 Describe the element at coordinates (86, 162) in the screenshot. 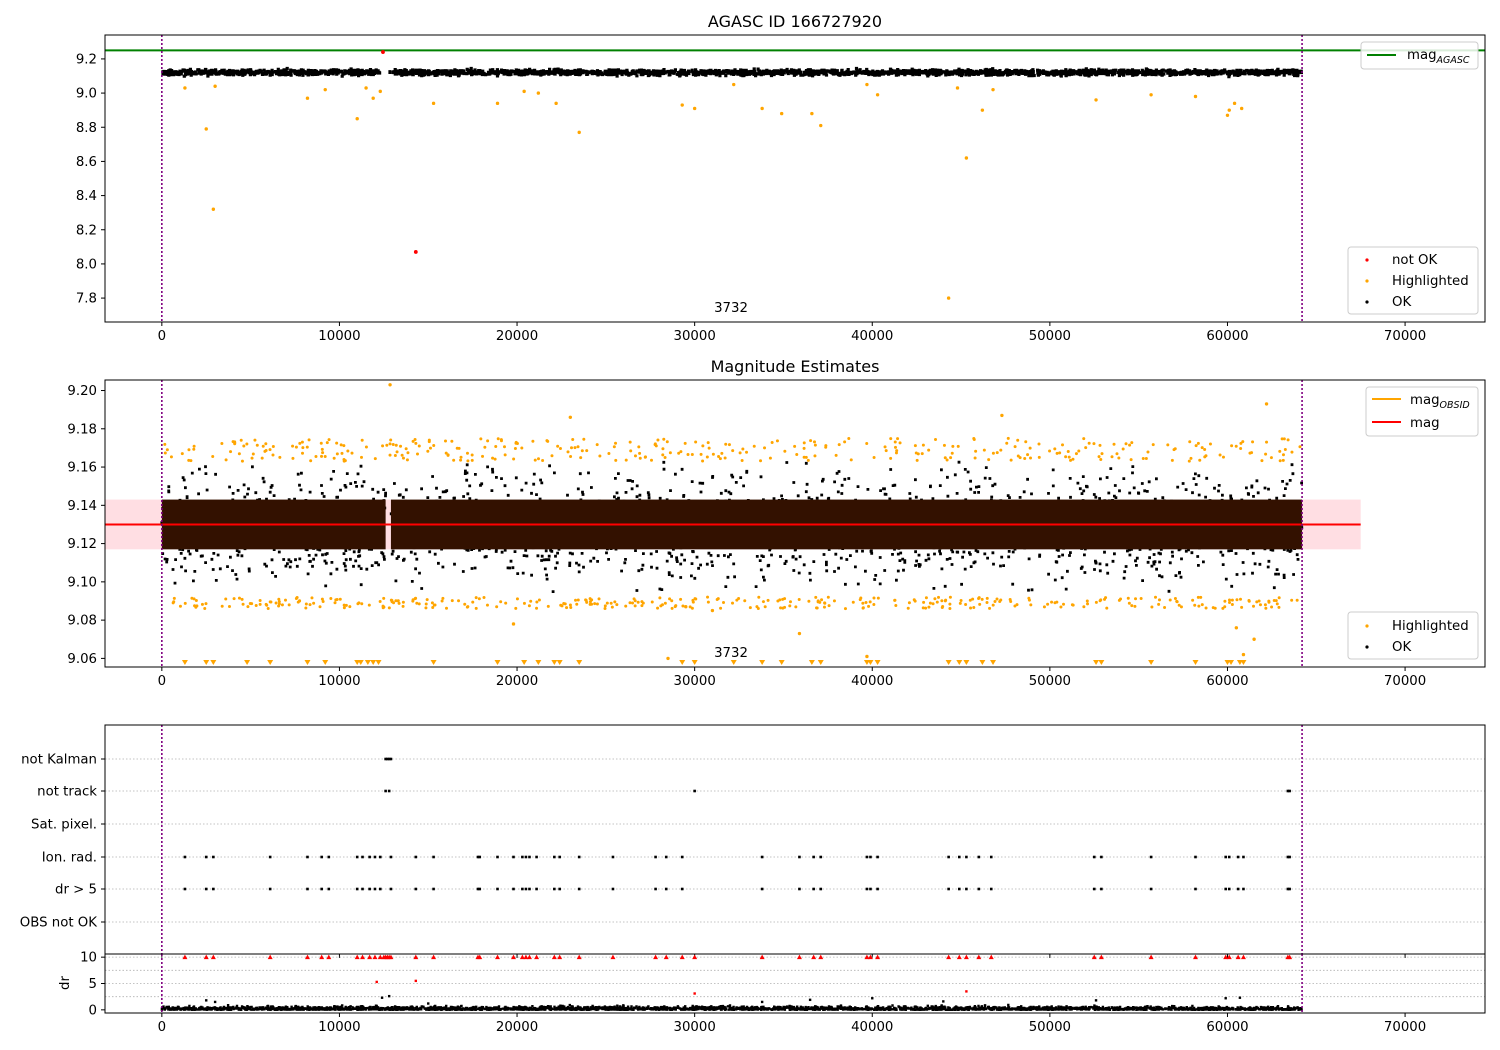

I see `y-tick-label: 8.6` at that location.